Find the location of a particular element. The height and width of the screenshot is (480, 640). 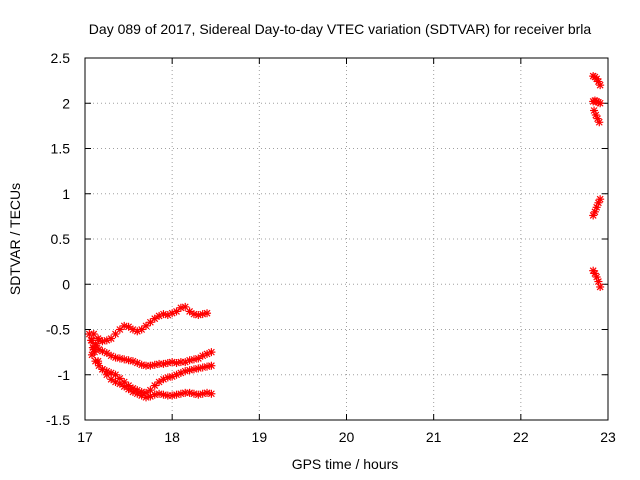

x-axis-label: GPS time / hours is located at coordinates (345, 464).